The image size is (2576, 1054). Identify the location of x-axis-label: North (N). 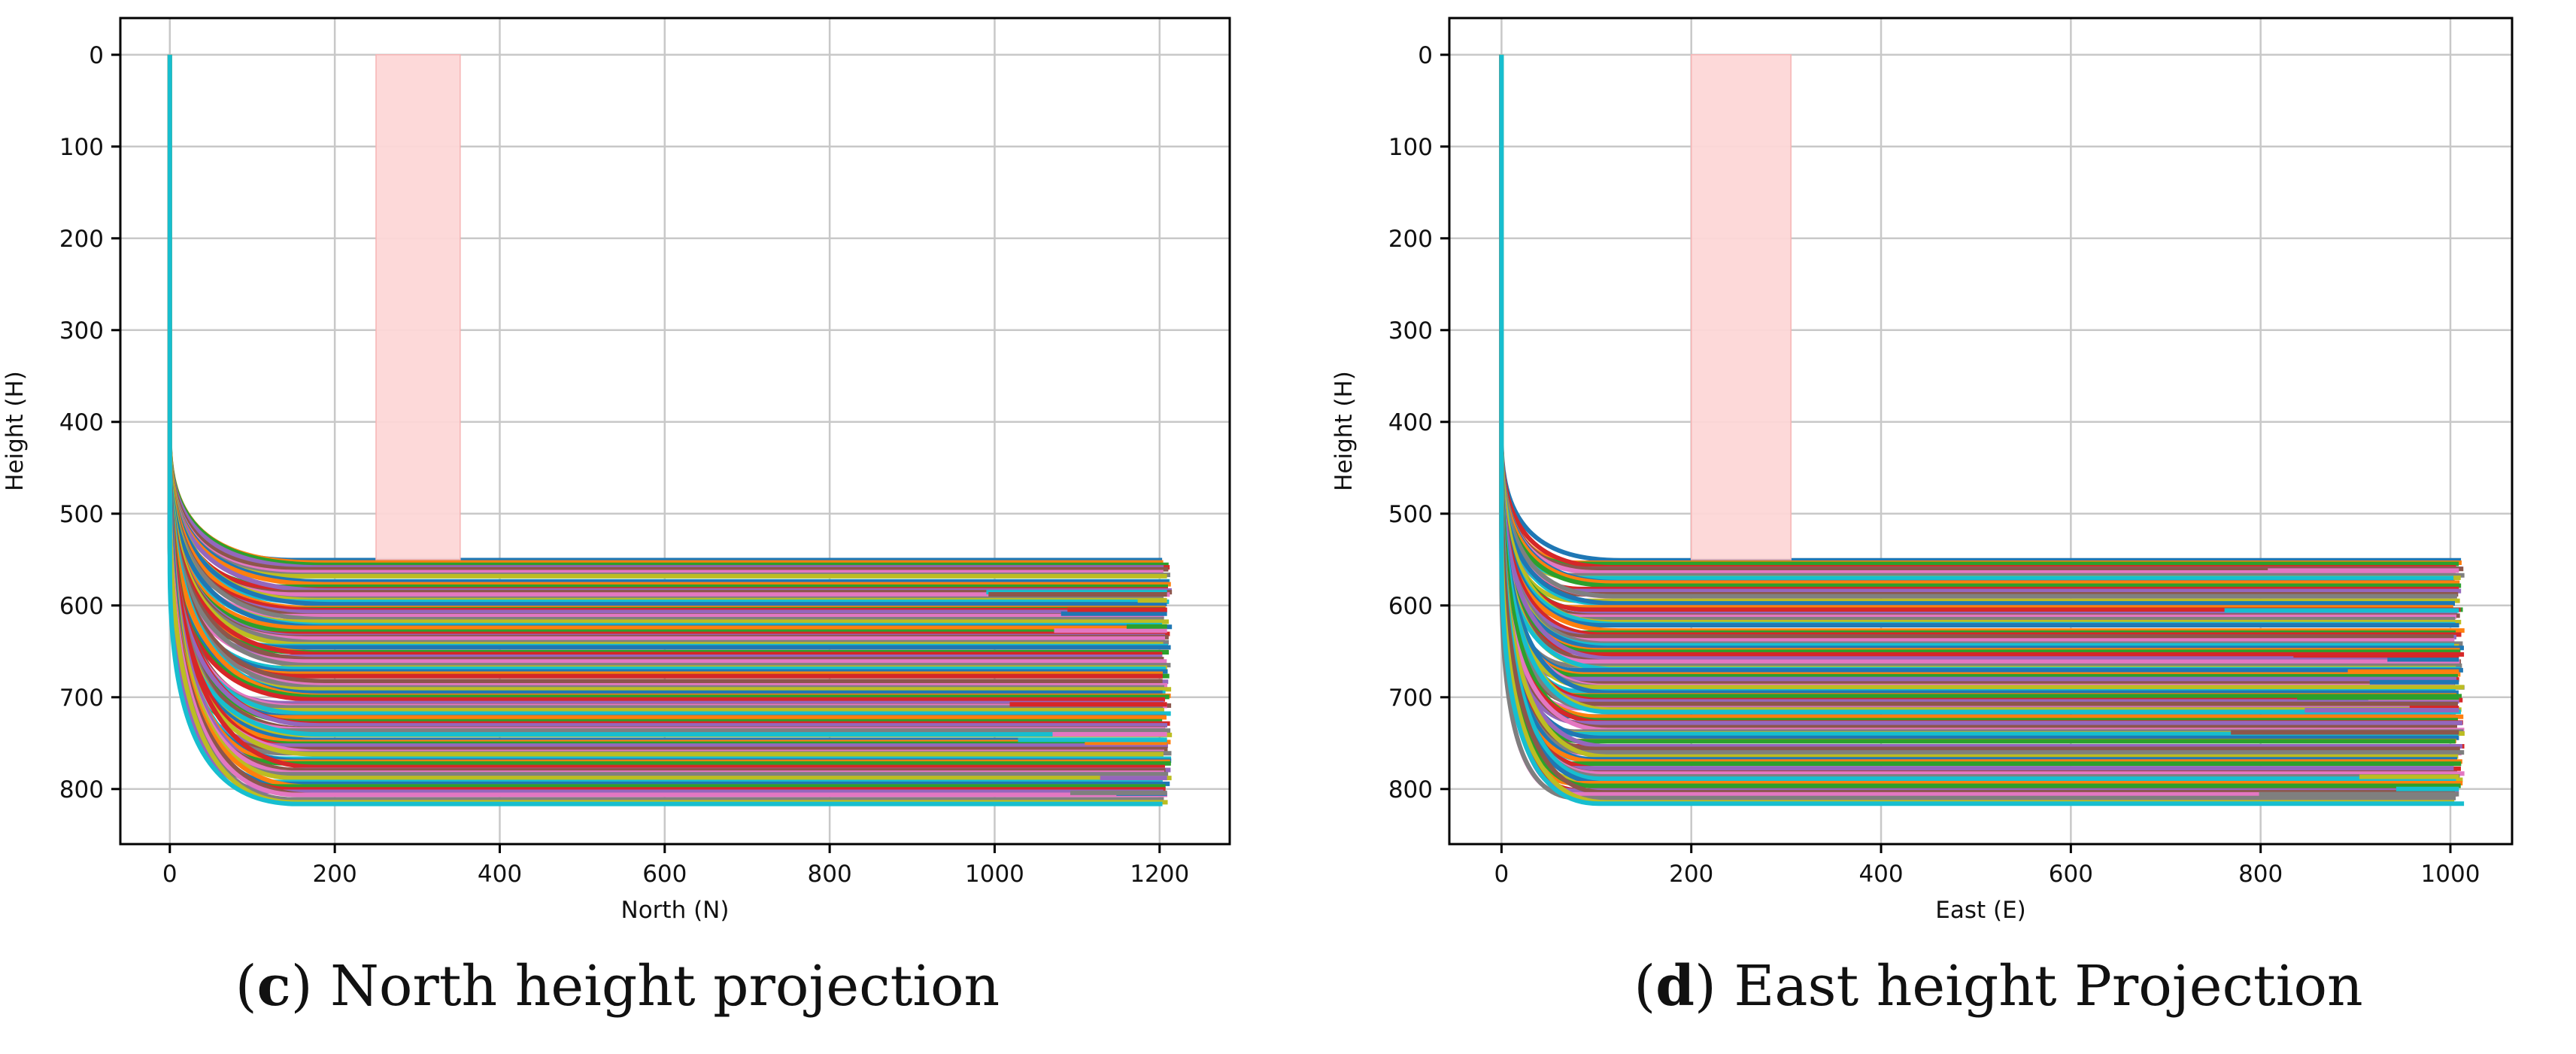
(675, 911).